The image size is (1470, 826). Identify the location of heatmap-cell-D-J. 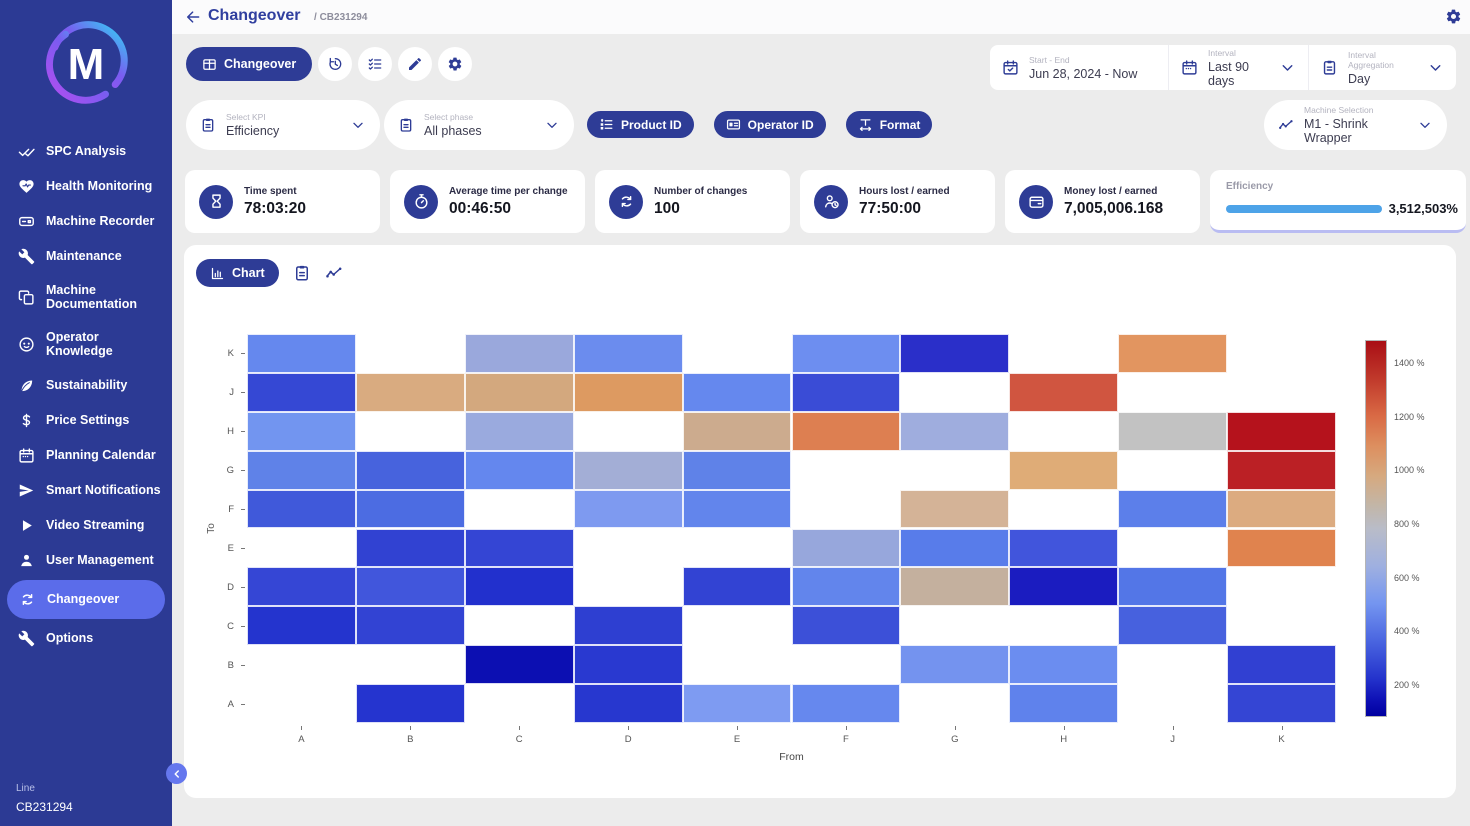
(628, 392).